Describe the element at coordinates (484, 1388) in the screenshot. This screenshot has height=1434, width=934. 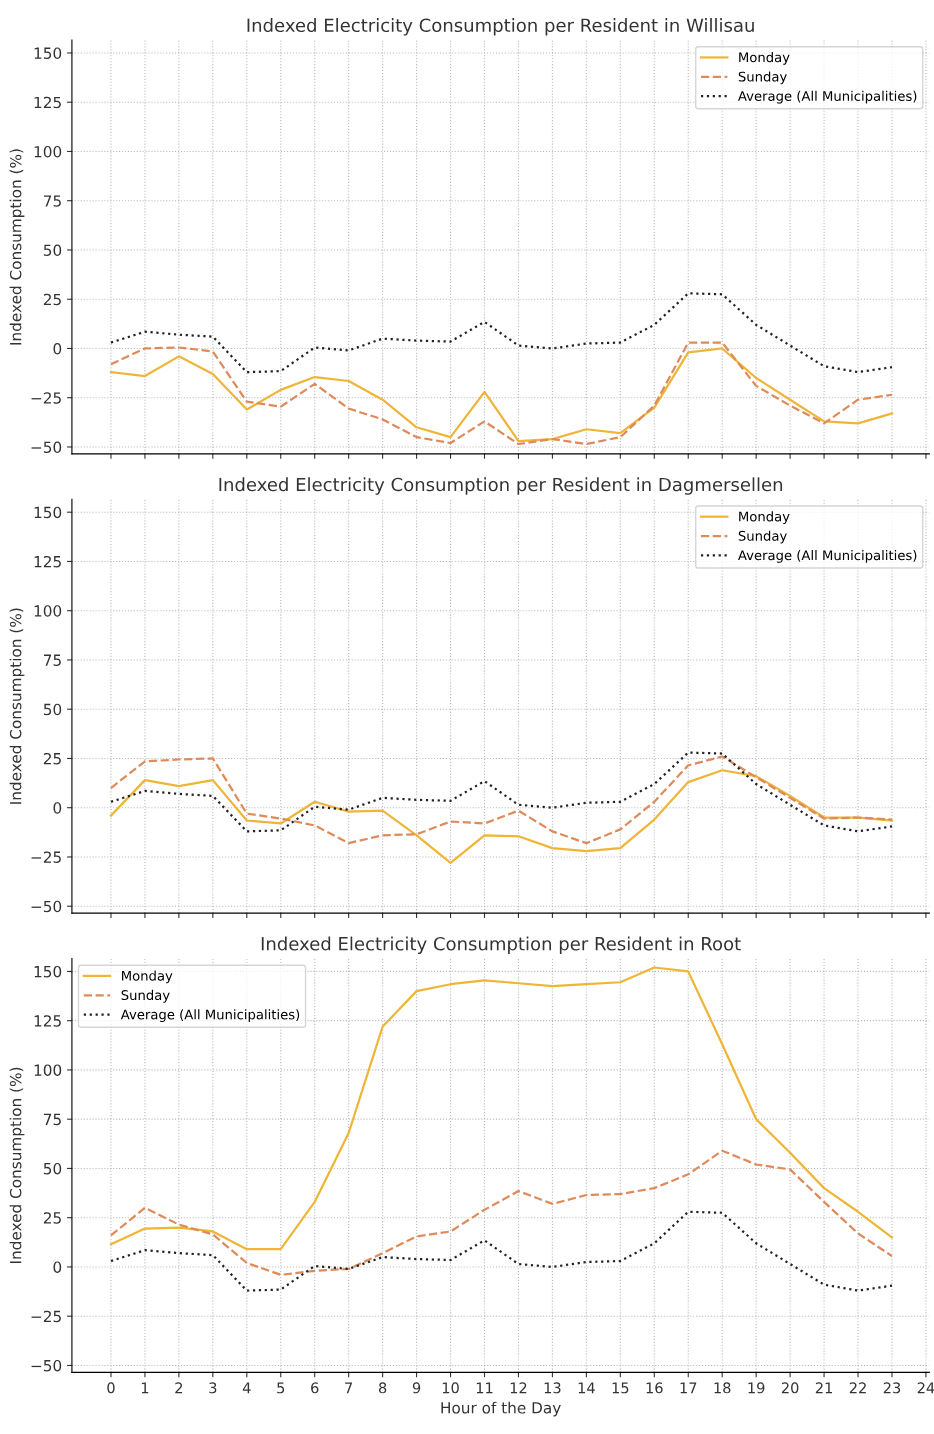
I see `x-tick-label: 11` at that location.